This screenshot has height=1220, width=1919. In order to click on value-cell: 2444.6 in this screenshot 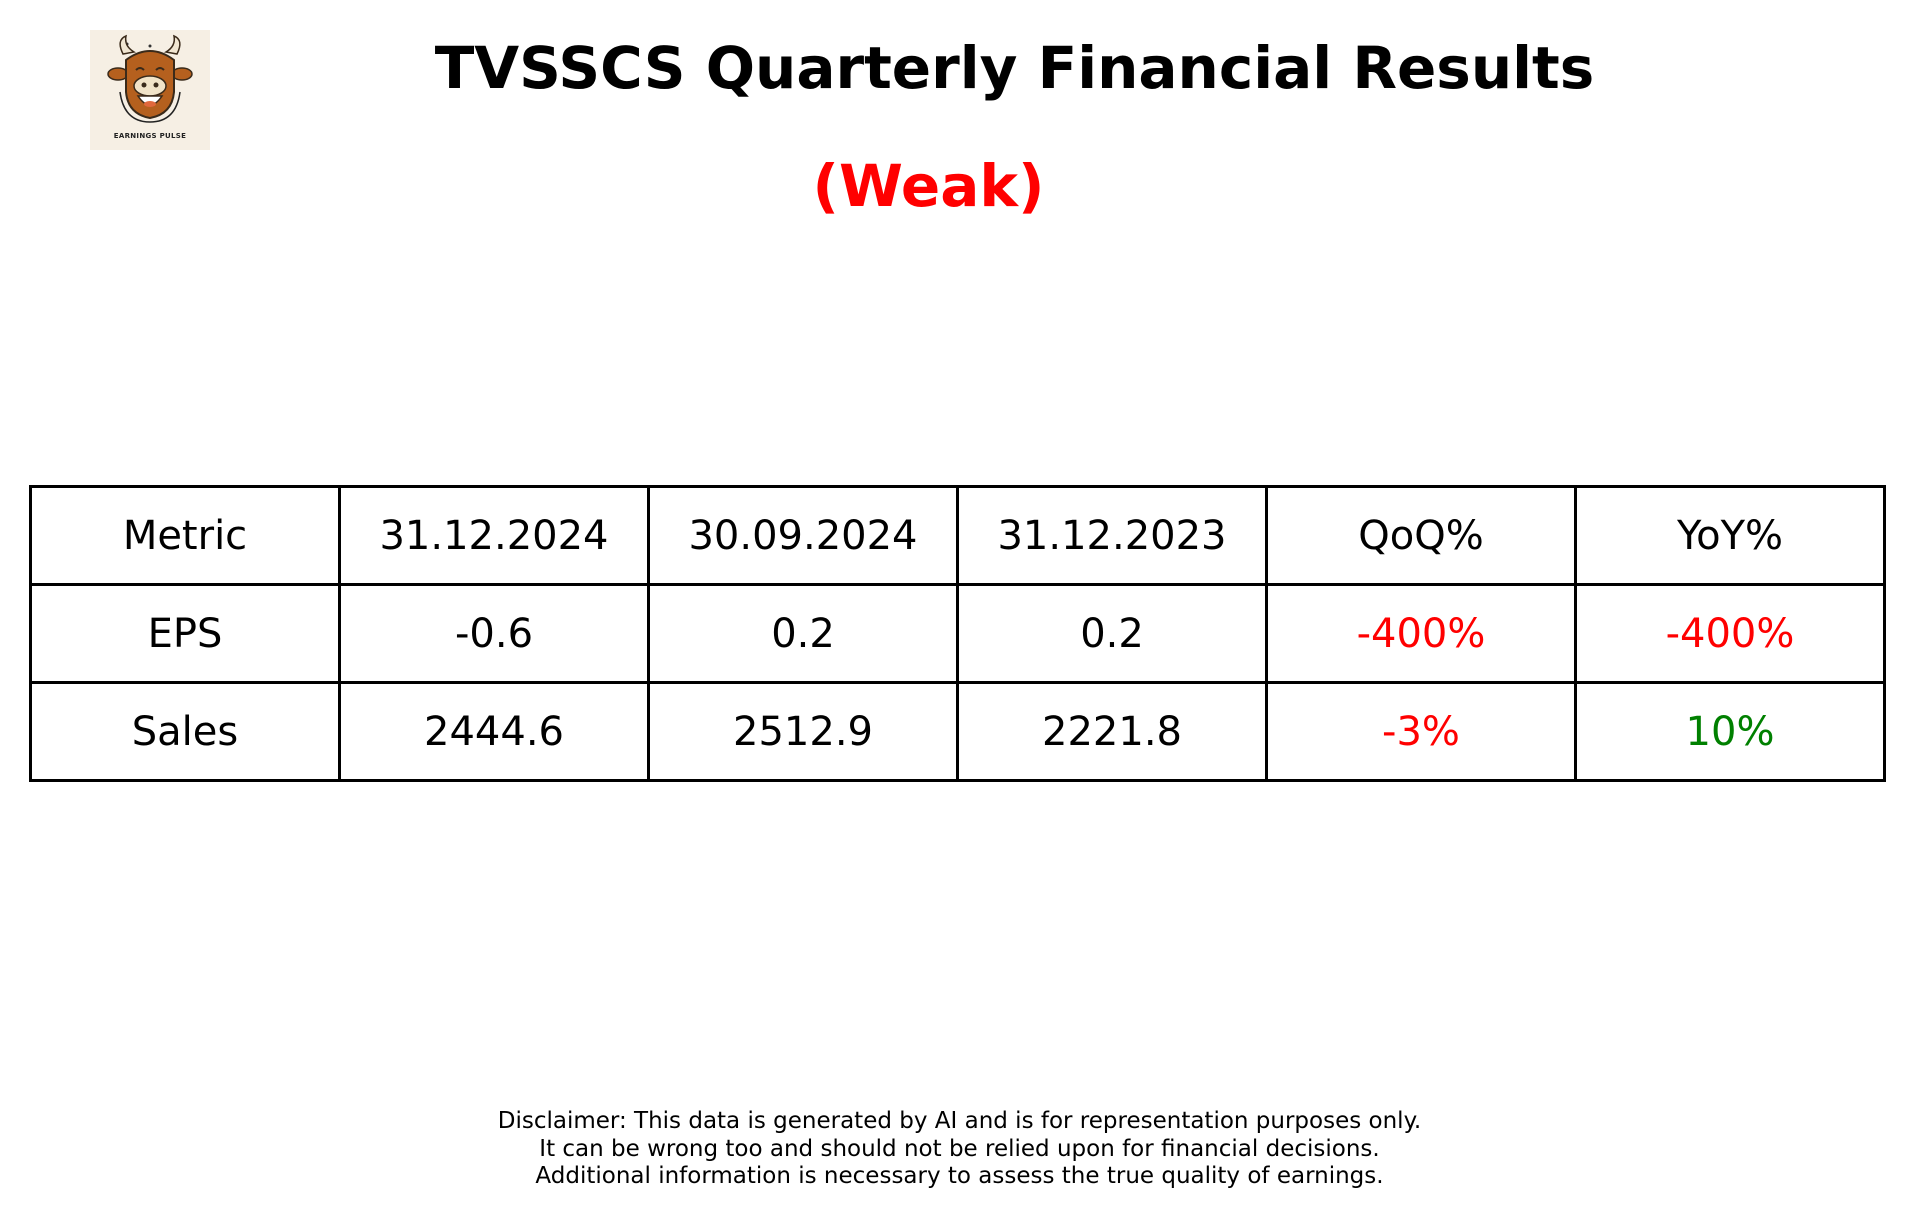, I will do `click(494, 731)`.